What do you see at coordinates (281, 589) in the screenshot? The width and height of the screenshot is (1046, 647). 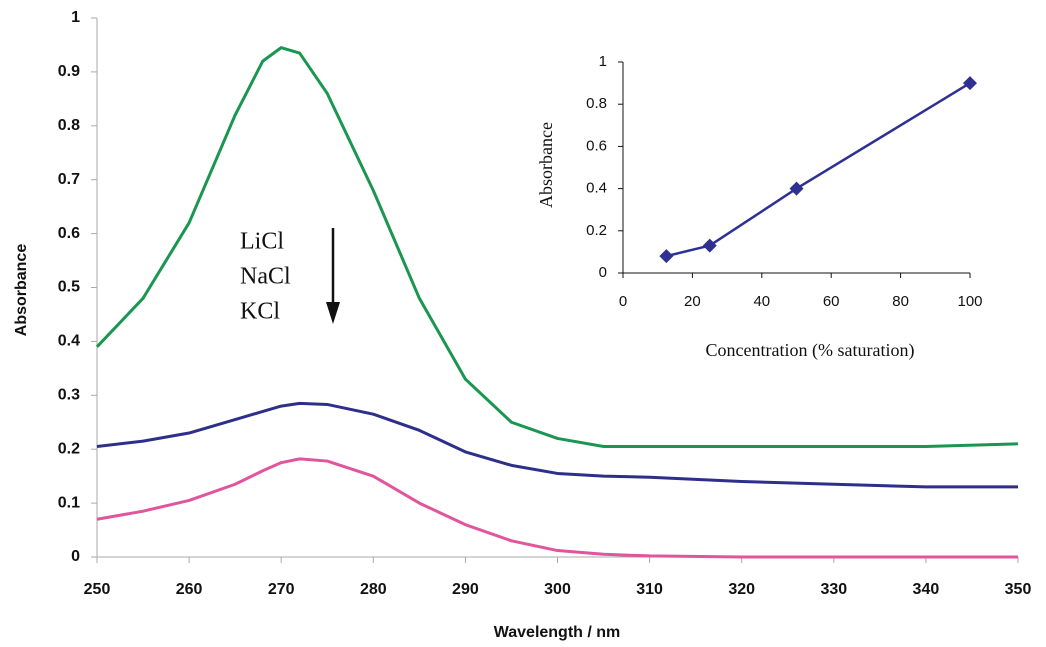 I see `x-tick-label: 270` at bounding box center [281, 589].